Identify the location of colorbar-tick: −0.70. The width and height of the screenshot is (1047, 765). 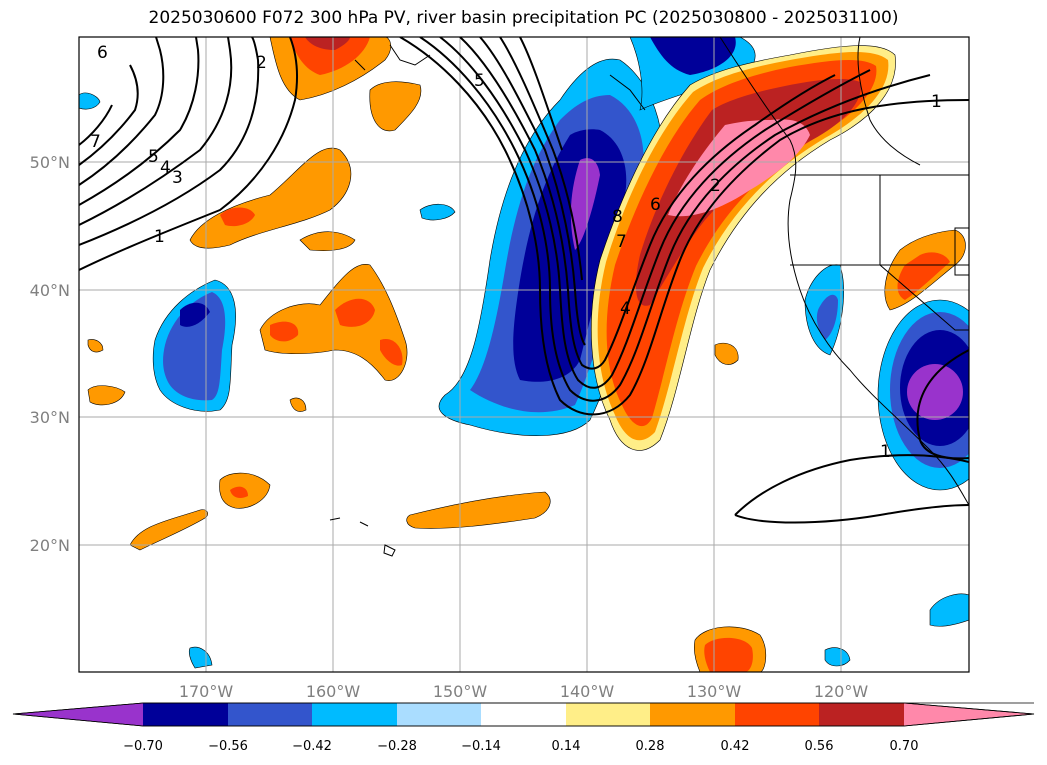
(143, 746).